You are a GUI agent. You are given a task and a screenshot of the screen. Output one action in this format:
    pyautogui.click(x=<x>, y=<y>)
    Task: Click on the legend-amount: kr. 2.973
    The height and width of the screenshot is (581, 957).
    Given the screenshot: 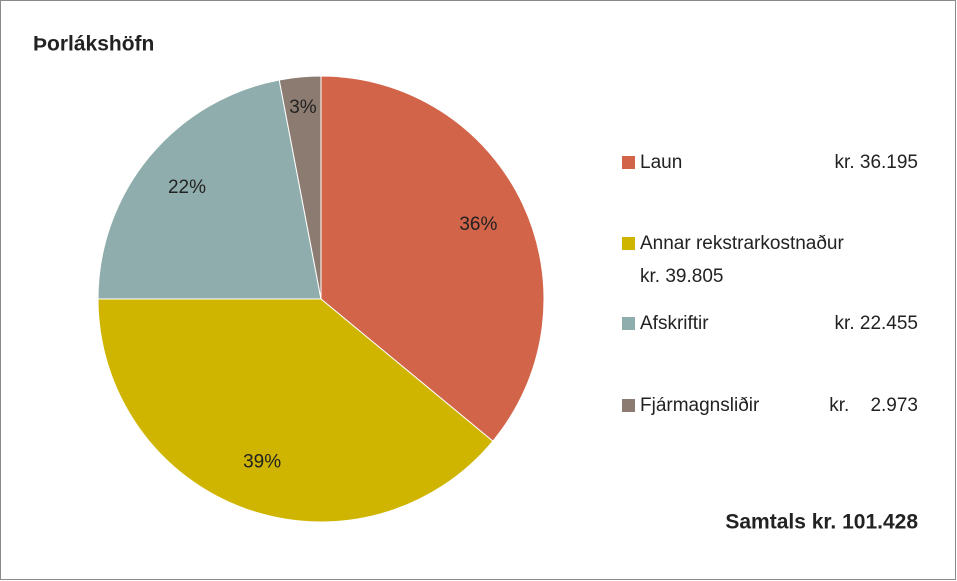 What is the action you would take?
    pyautogui.click(x=873, y=405)
    